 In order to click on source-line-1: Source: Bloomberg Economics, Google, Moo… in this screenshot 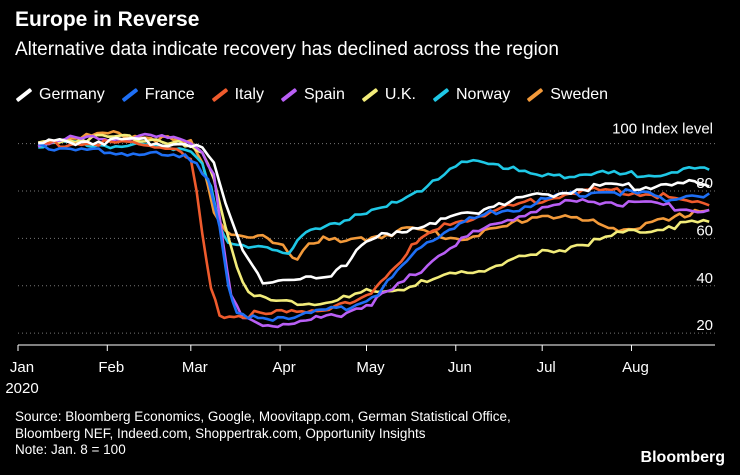, I will do `click(263, 416)`.